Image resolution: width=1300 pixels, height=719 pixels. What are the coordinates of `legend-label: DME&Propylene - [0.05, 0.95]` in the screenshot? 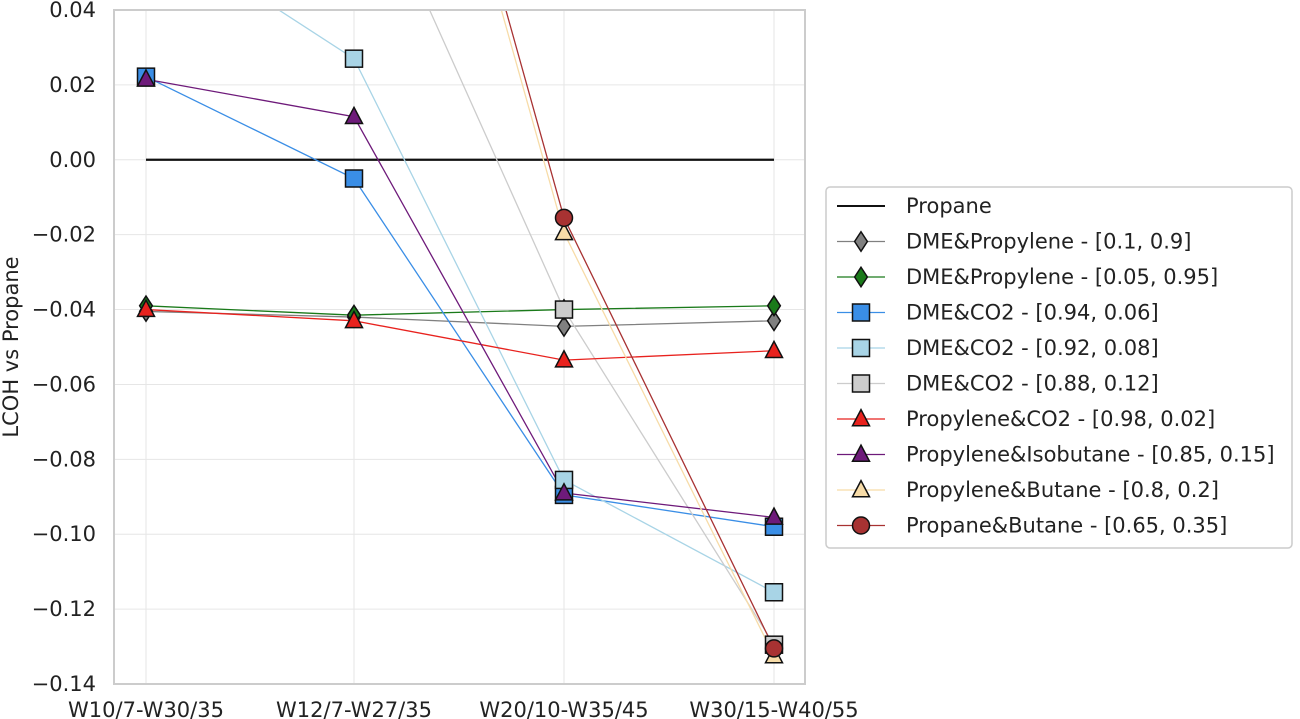 It's located at (1062, 277).